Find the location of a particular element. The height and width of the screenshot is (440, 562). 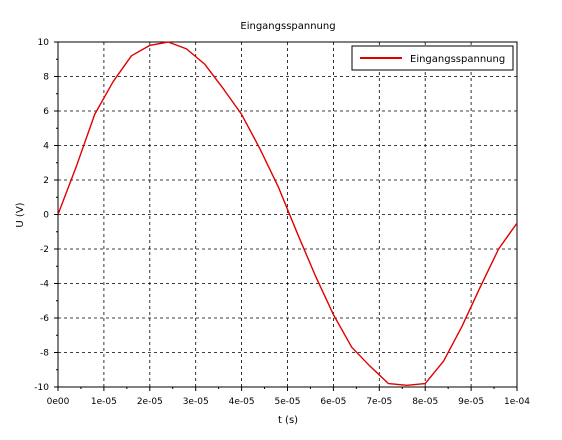

chart-title: Eingangsspannung is located at coordinates (287, 26).